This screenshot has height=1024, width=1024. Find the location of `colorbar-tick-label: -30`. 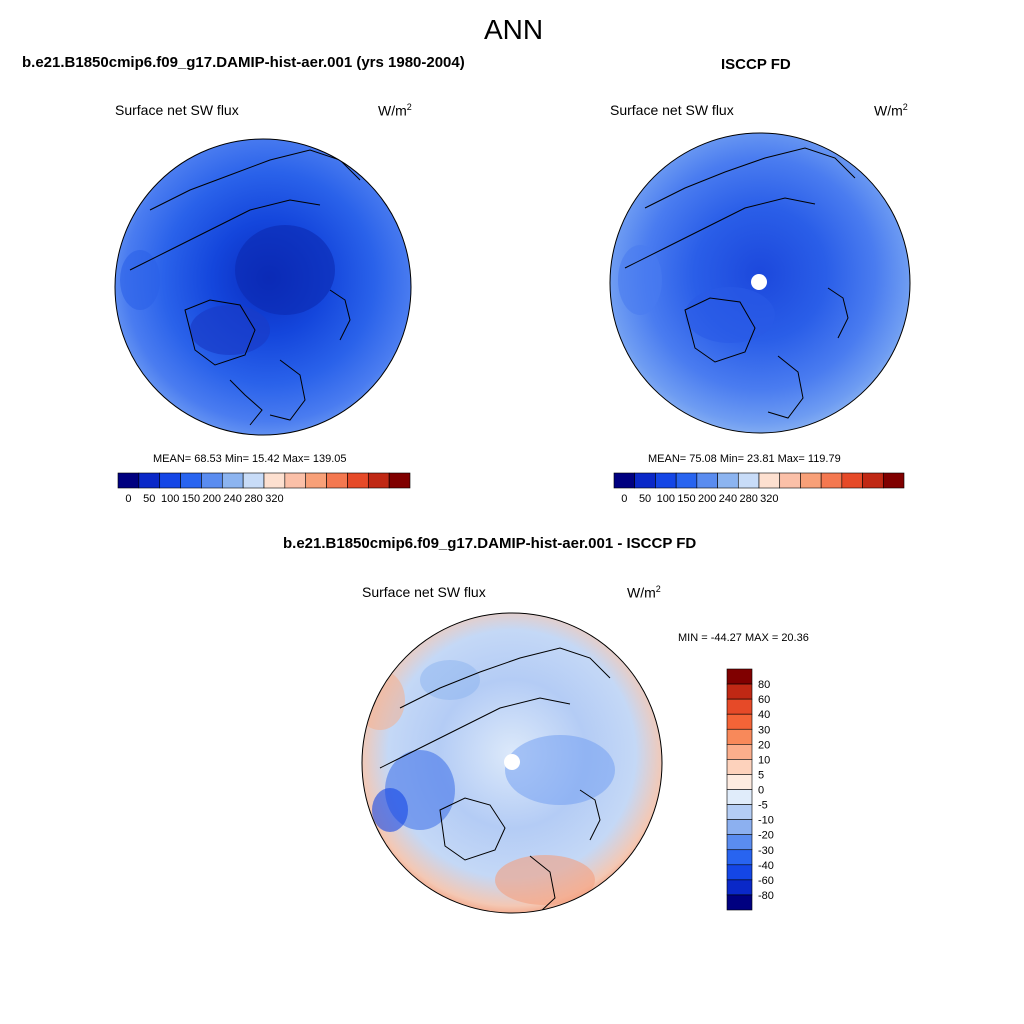

colorbar-tick-label: -30 is located at coordinates (766, 851).